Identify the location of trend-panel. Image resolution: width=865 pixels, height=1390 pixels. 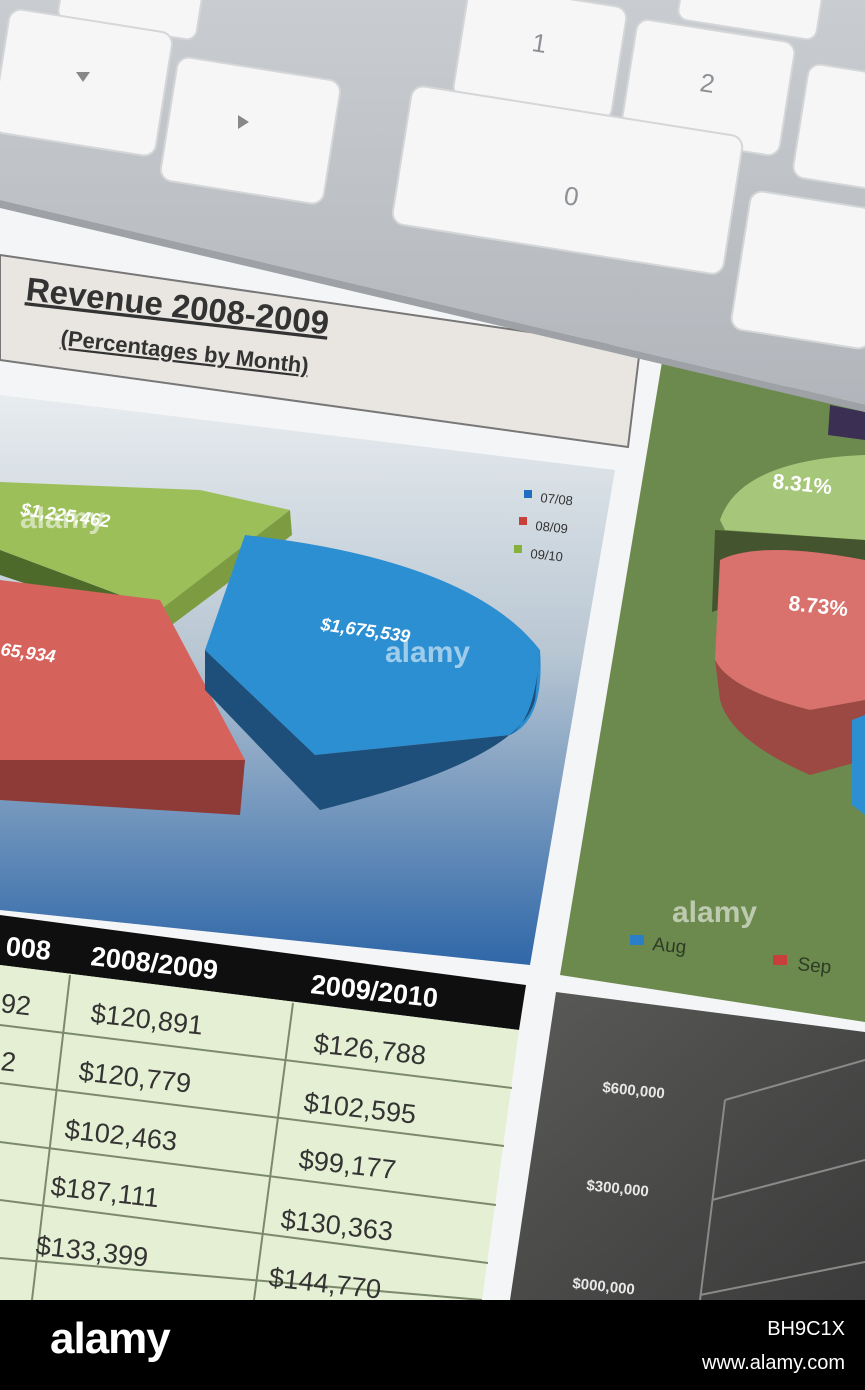
(687, 1146).